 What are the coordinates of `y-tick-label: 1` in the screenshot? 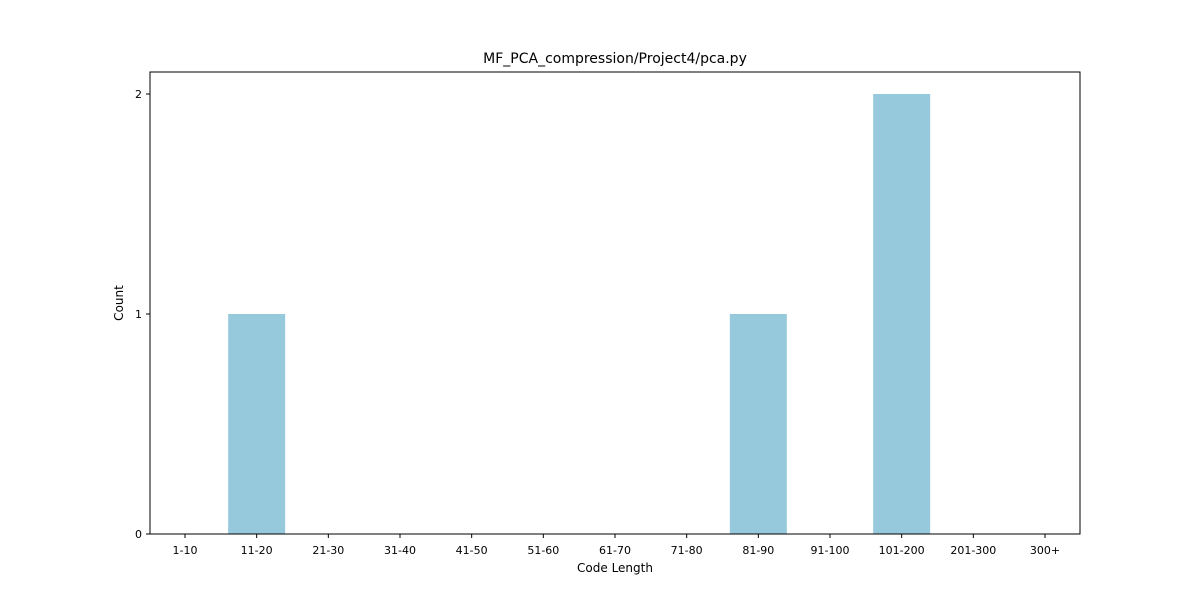 It's located at (138, 314).